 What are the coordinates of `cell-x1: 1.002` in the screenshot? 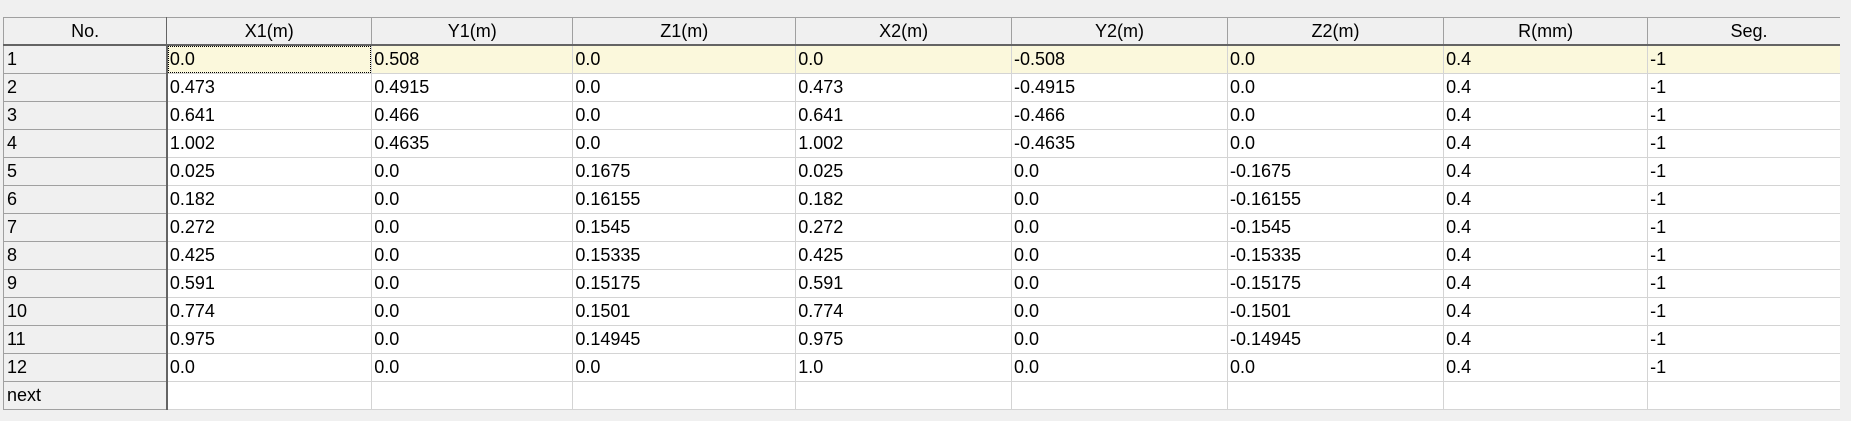 It's located at (269, 143).